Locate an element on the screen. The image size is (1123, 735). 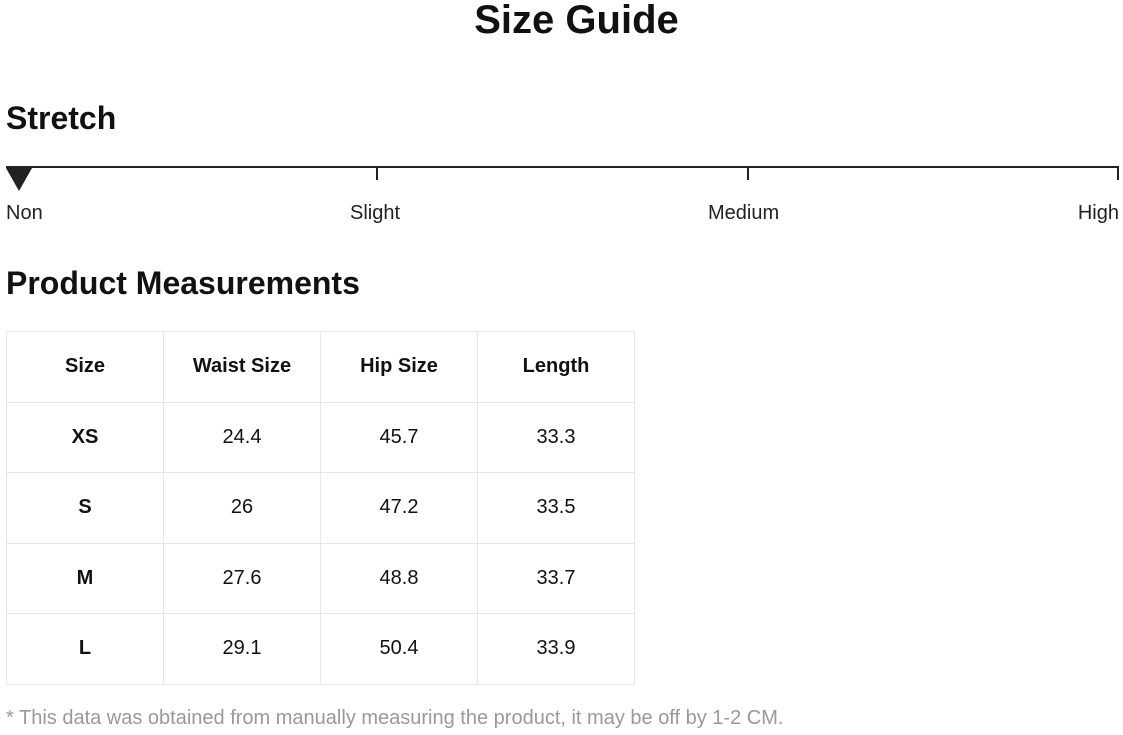
table-row: XS 24.4 45.7 33.3 is located at coordinates (320, 437).